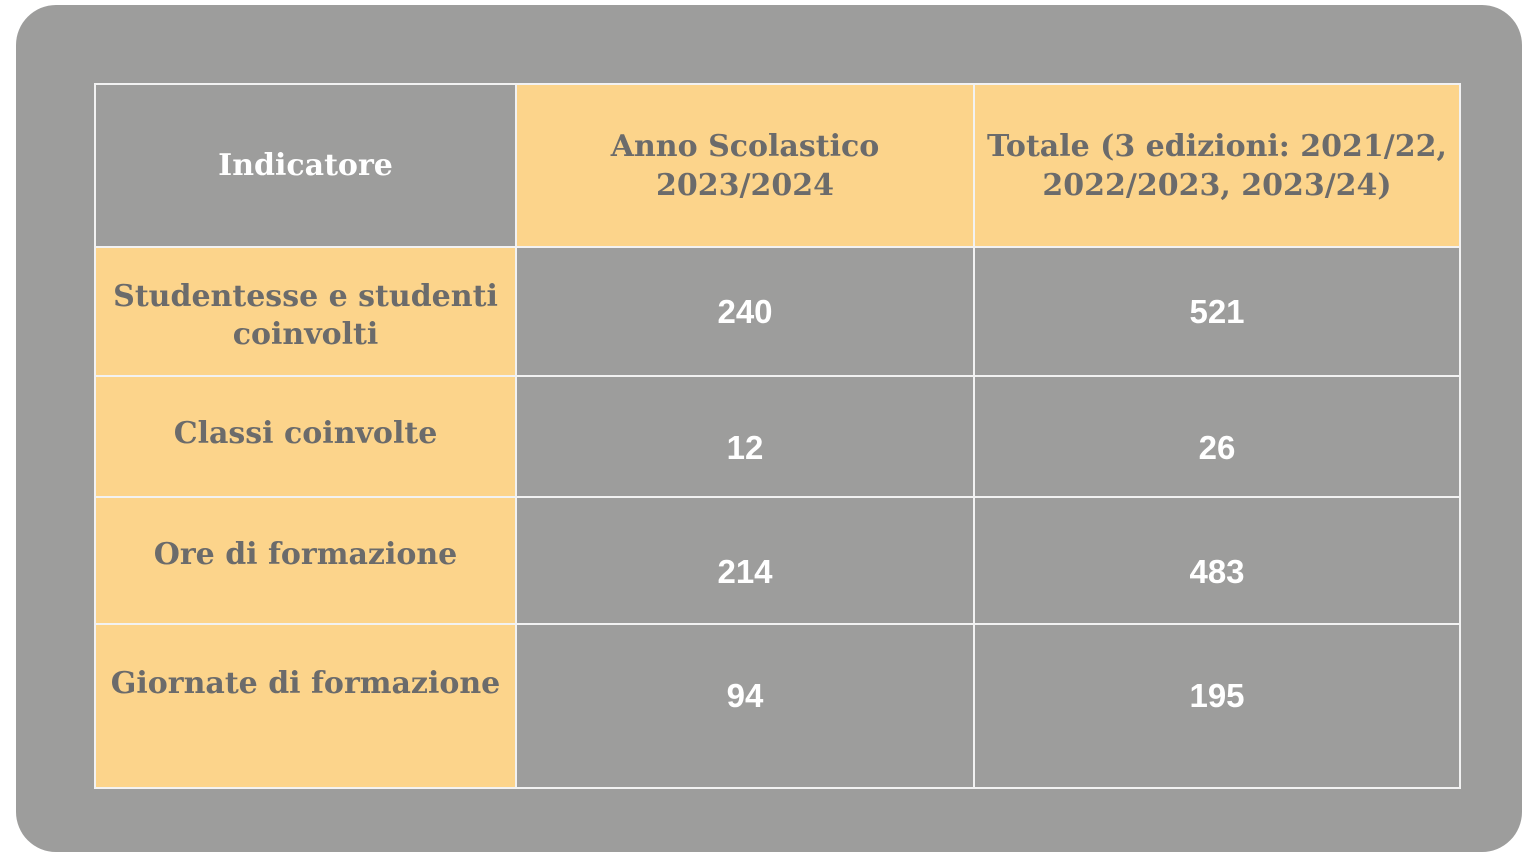 The image size is (1536, 858). What do you see at coordinates (1217, 436) in the screenshot?
I see `row-total-value: 26` at bounding box center [1217, 436].